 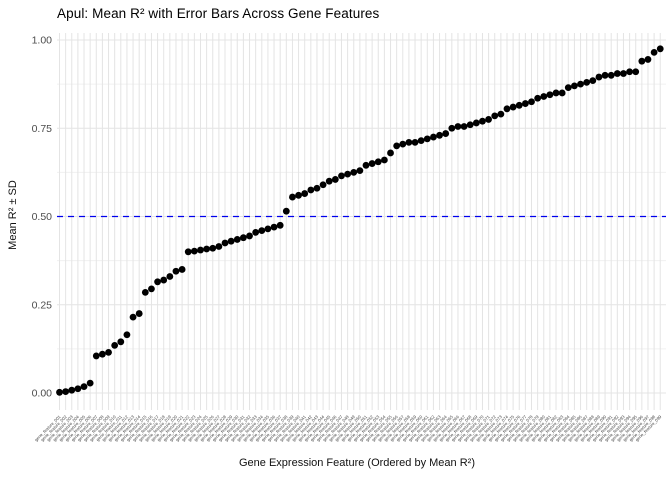 I want to click on y-tick-label: 0.75, so click(x=42, y=129).